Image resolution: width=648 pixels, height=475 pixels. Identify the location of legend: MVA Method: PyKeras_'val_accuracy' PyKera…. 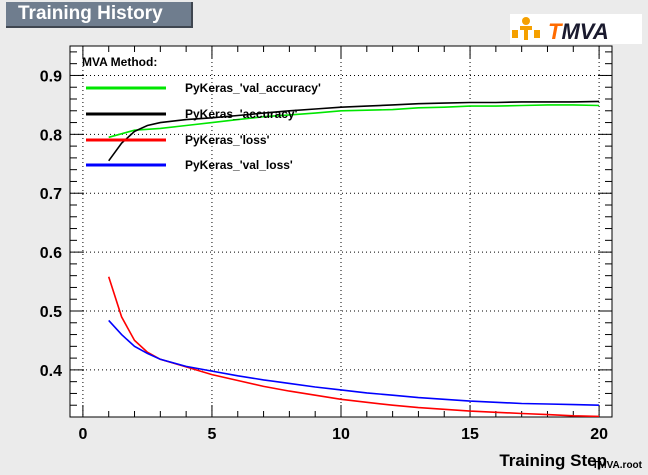
(201, 113).